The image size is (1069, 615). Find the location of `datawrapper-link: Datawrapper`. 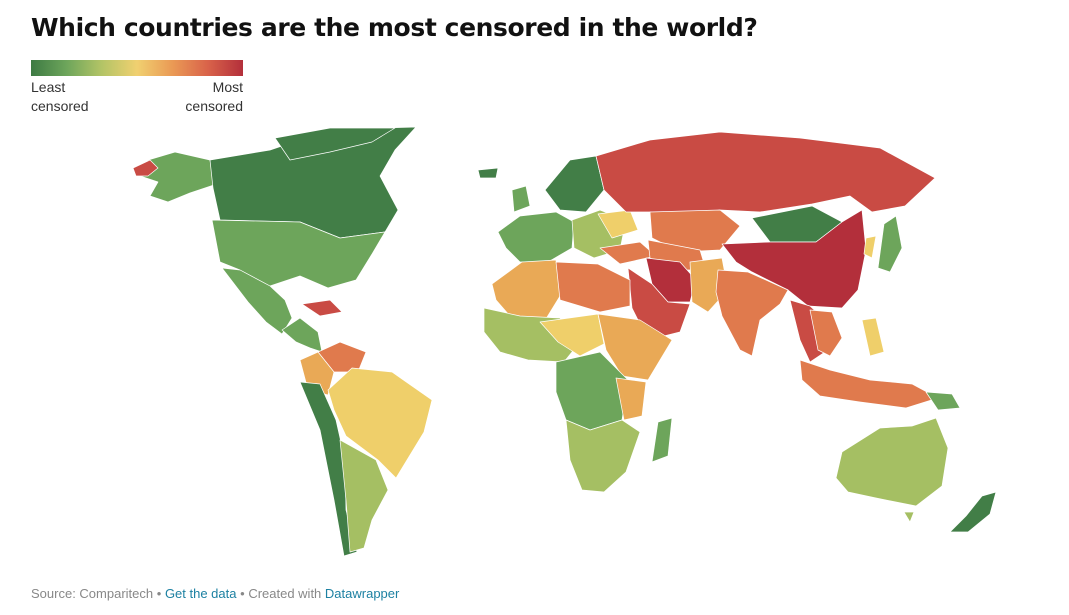

datawrapper-link: Datawrapper is located at coordinates (362, 593).